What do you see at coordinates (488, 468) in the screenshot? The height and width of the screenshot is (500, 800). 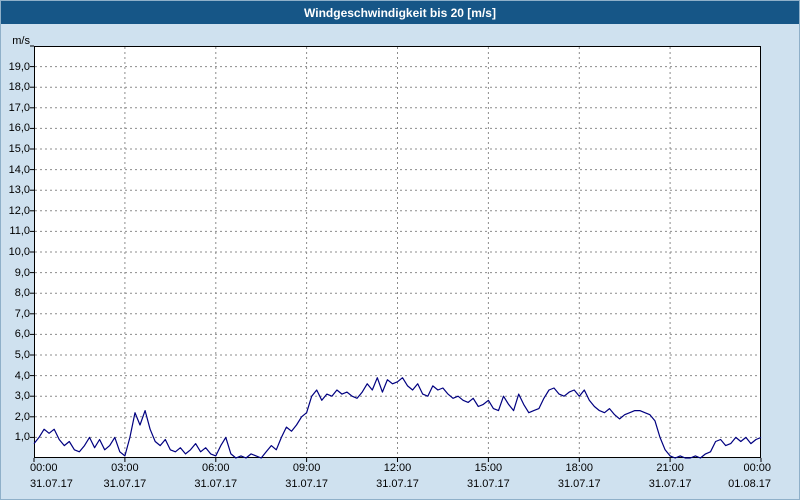 I see `x-axis-time-label: 15:00` at bounding box center [488, 468].